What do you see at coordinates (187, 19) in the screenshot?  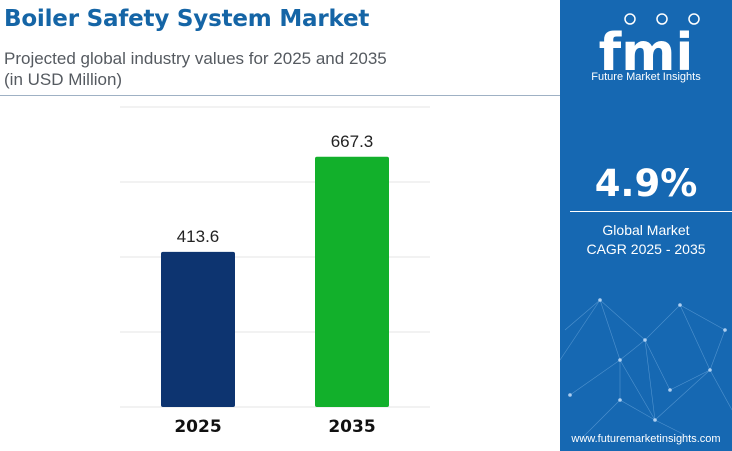 I see `chart-title: Boiler Safety System Market` at bounding box center [187, 19].